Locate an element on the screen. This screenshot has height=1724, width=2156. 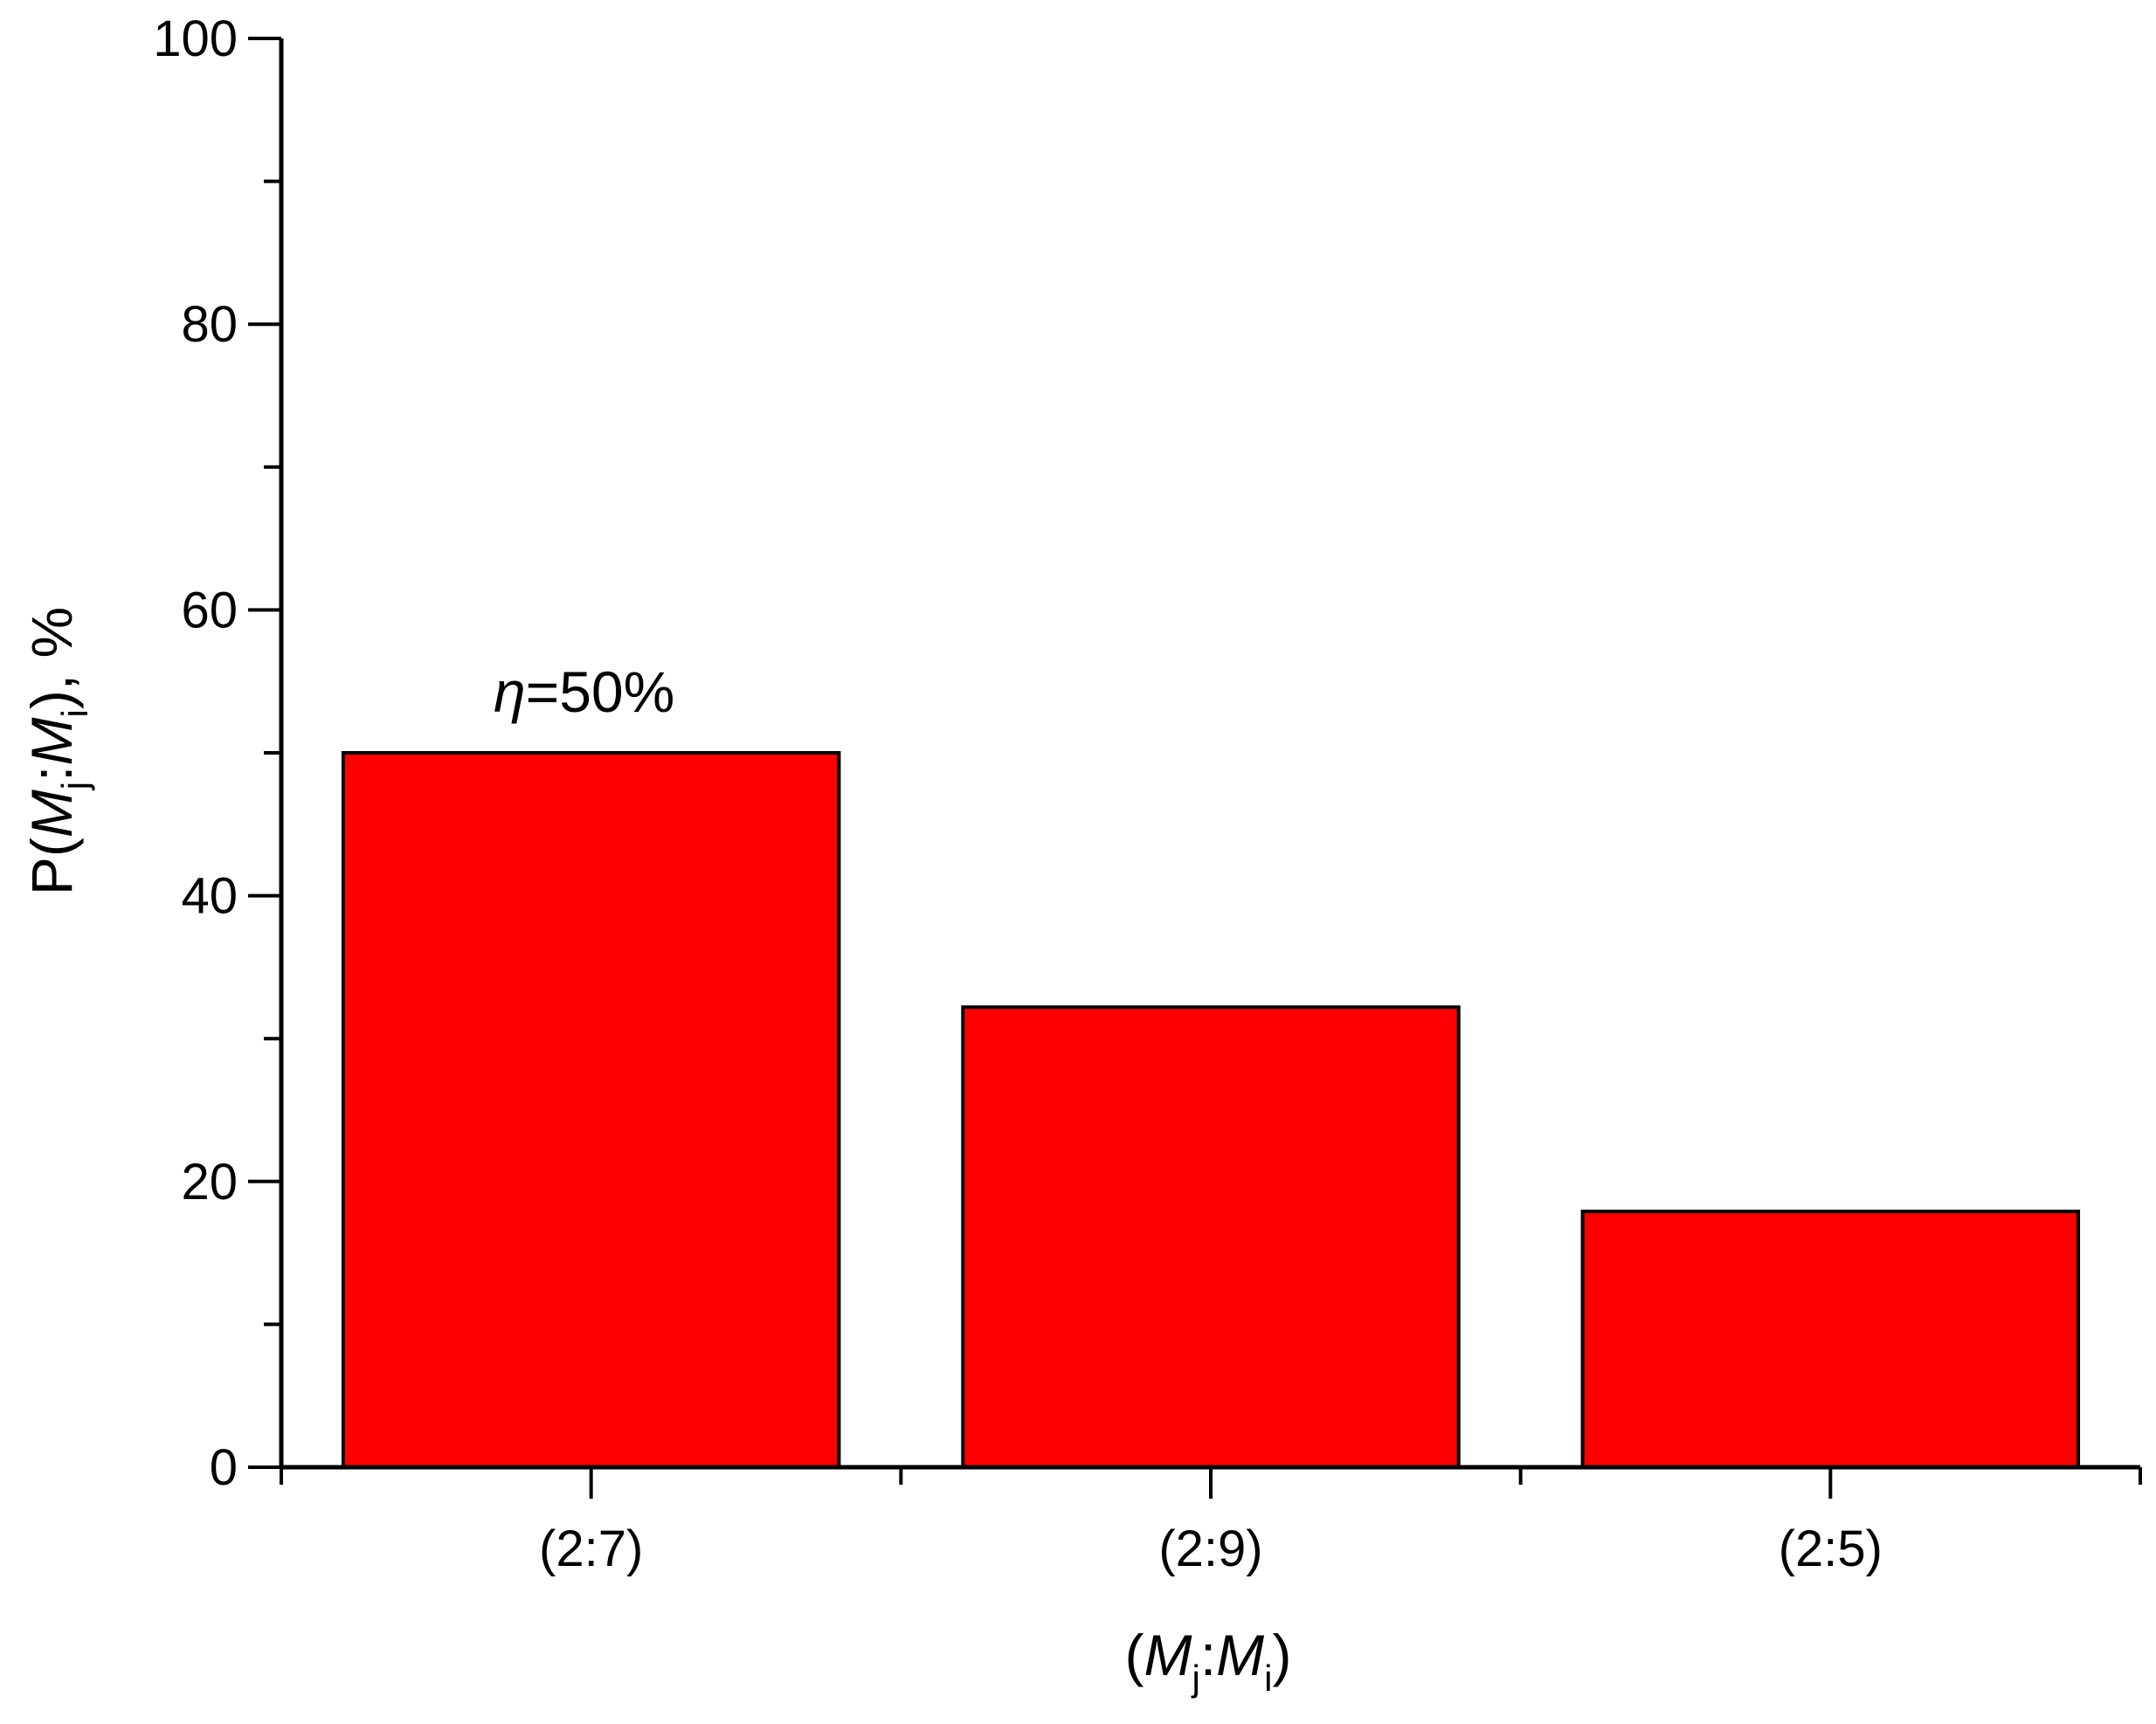
y-axis-title: P(Mj:Mi), % is located at coordinates (57, 751).